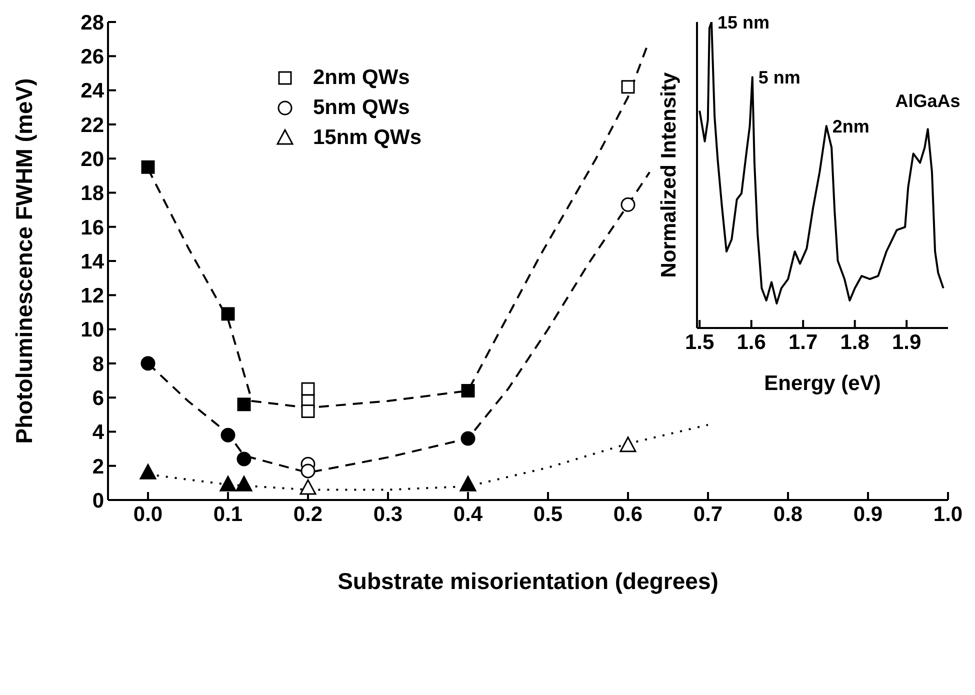 The height and width of the screenshot is (695, 975). What do you see at coordinates (92, 296) in the screenshot?
I see `y-tick-label: 12` at bounding box center [92, 296].